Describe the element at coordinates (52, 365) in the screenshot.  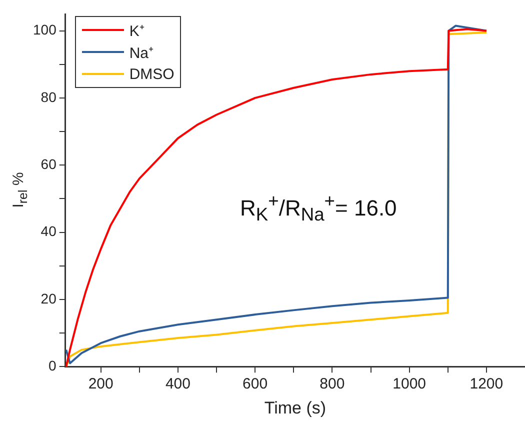
I see `y-tick-label: 0` at that location.